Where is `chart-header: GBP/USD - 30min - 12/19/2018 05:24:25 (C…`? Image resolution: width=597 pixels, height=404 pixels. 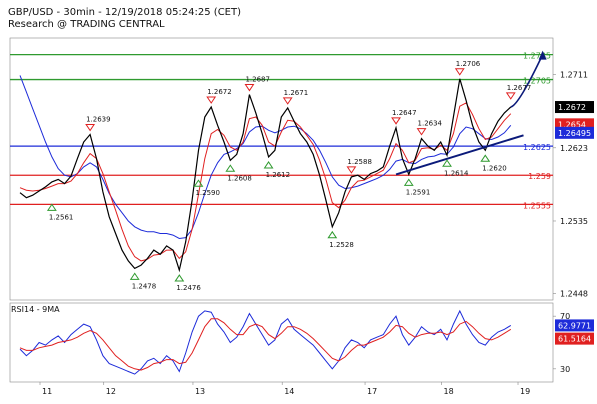 chart-header: GBP/USD - 30min - 12/19/2018 05:24:25 (C… is located at coordinates (124, 19).